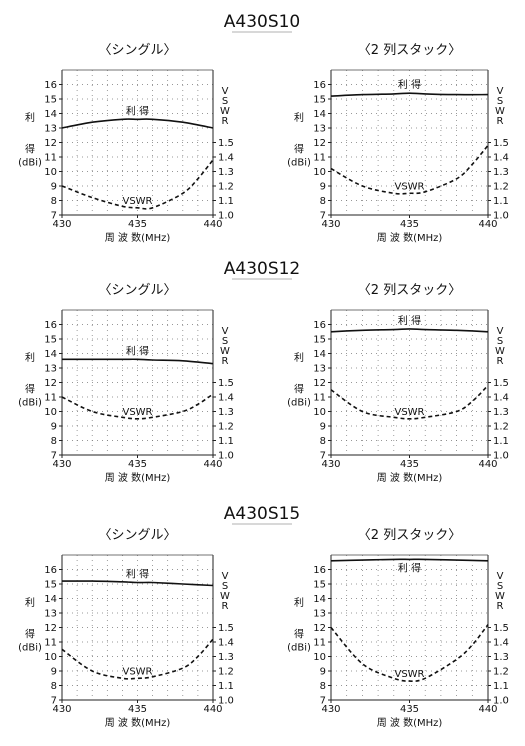  Describe the element at coordinates (226, 158) in the screenshot. I see `chart-1-y-right-tick-label: 1.4` at that location.